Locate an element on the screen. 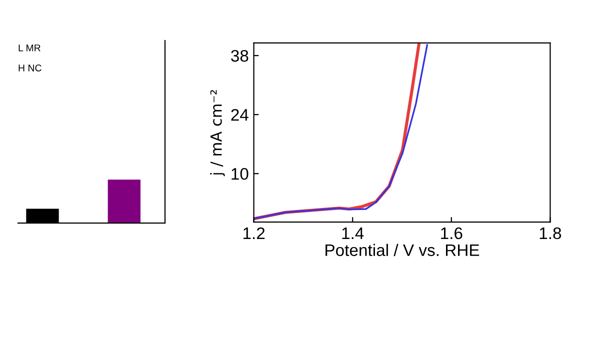 Image resolution: width=600 pixels, height=338 pixels. y-tick-label: 38 is located at coordinates (239, 56).